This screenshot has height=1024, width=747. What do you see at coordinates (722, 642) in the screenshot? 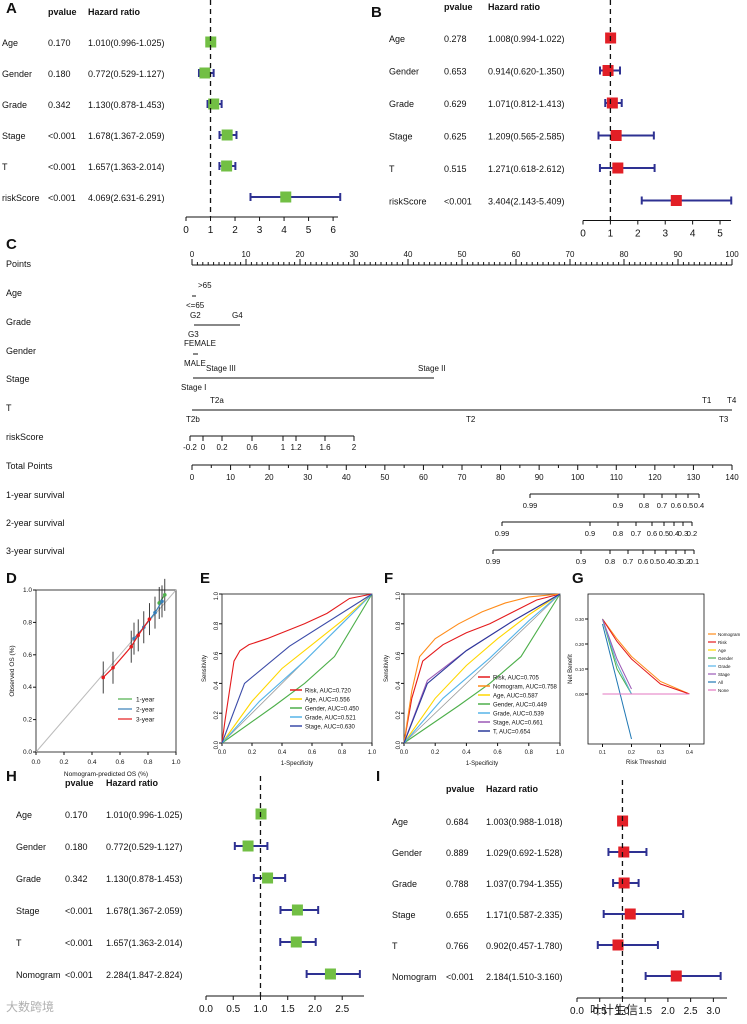
I see `dca-legend-label: Risk` at bounding box center [722, 642].